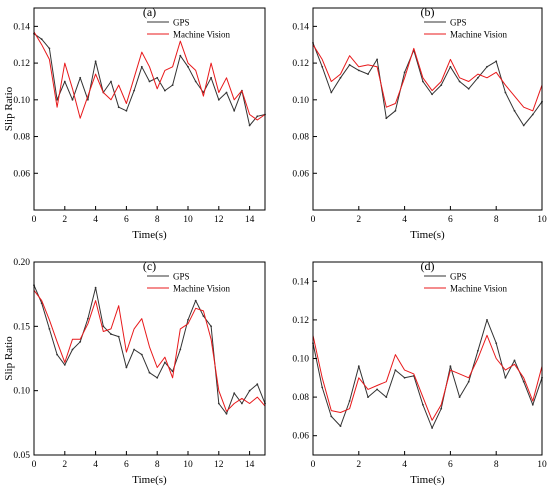  Describe the element at coordinates (428, 266) in the screenshot. I see `panel-label: (d)` at that location.